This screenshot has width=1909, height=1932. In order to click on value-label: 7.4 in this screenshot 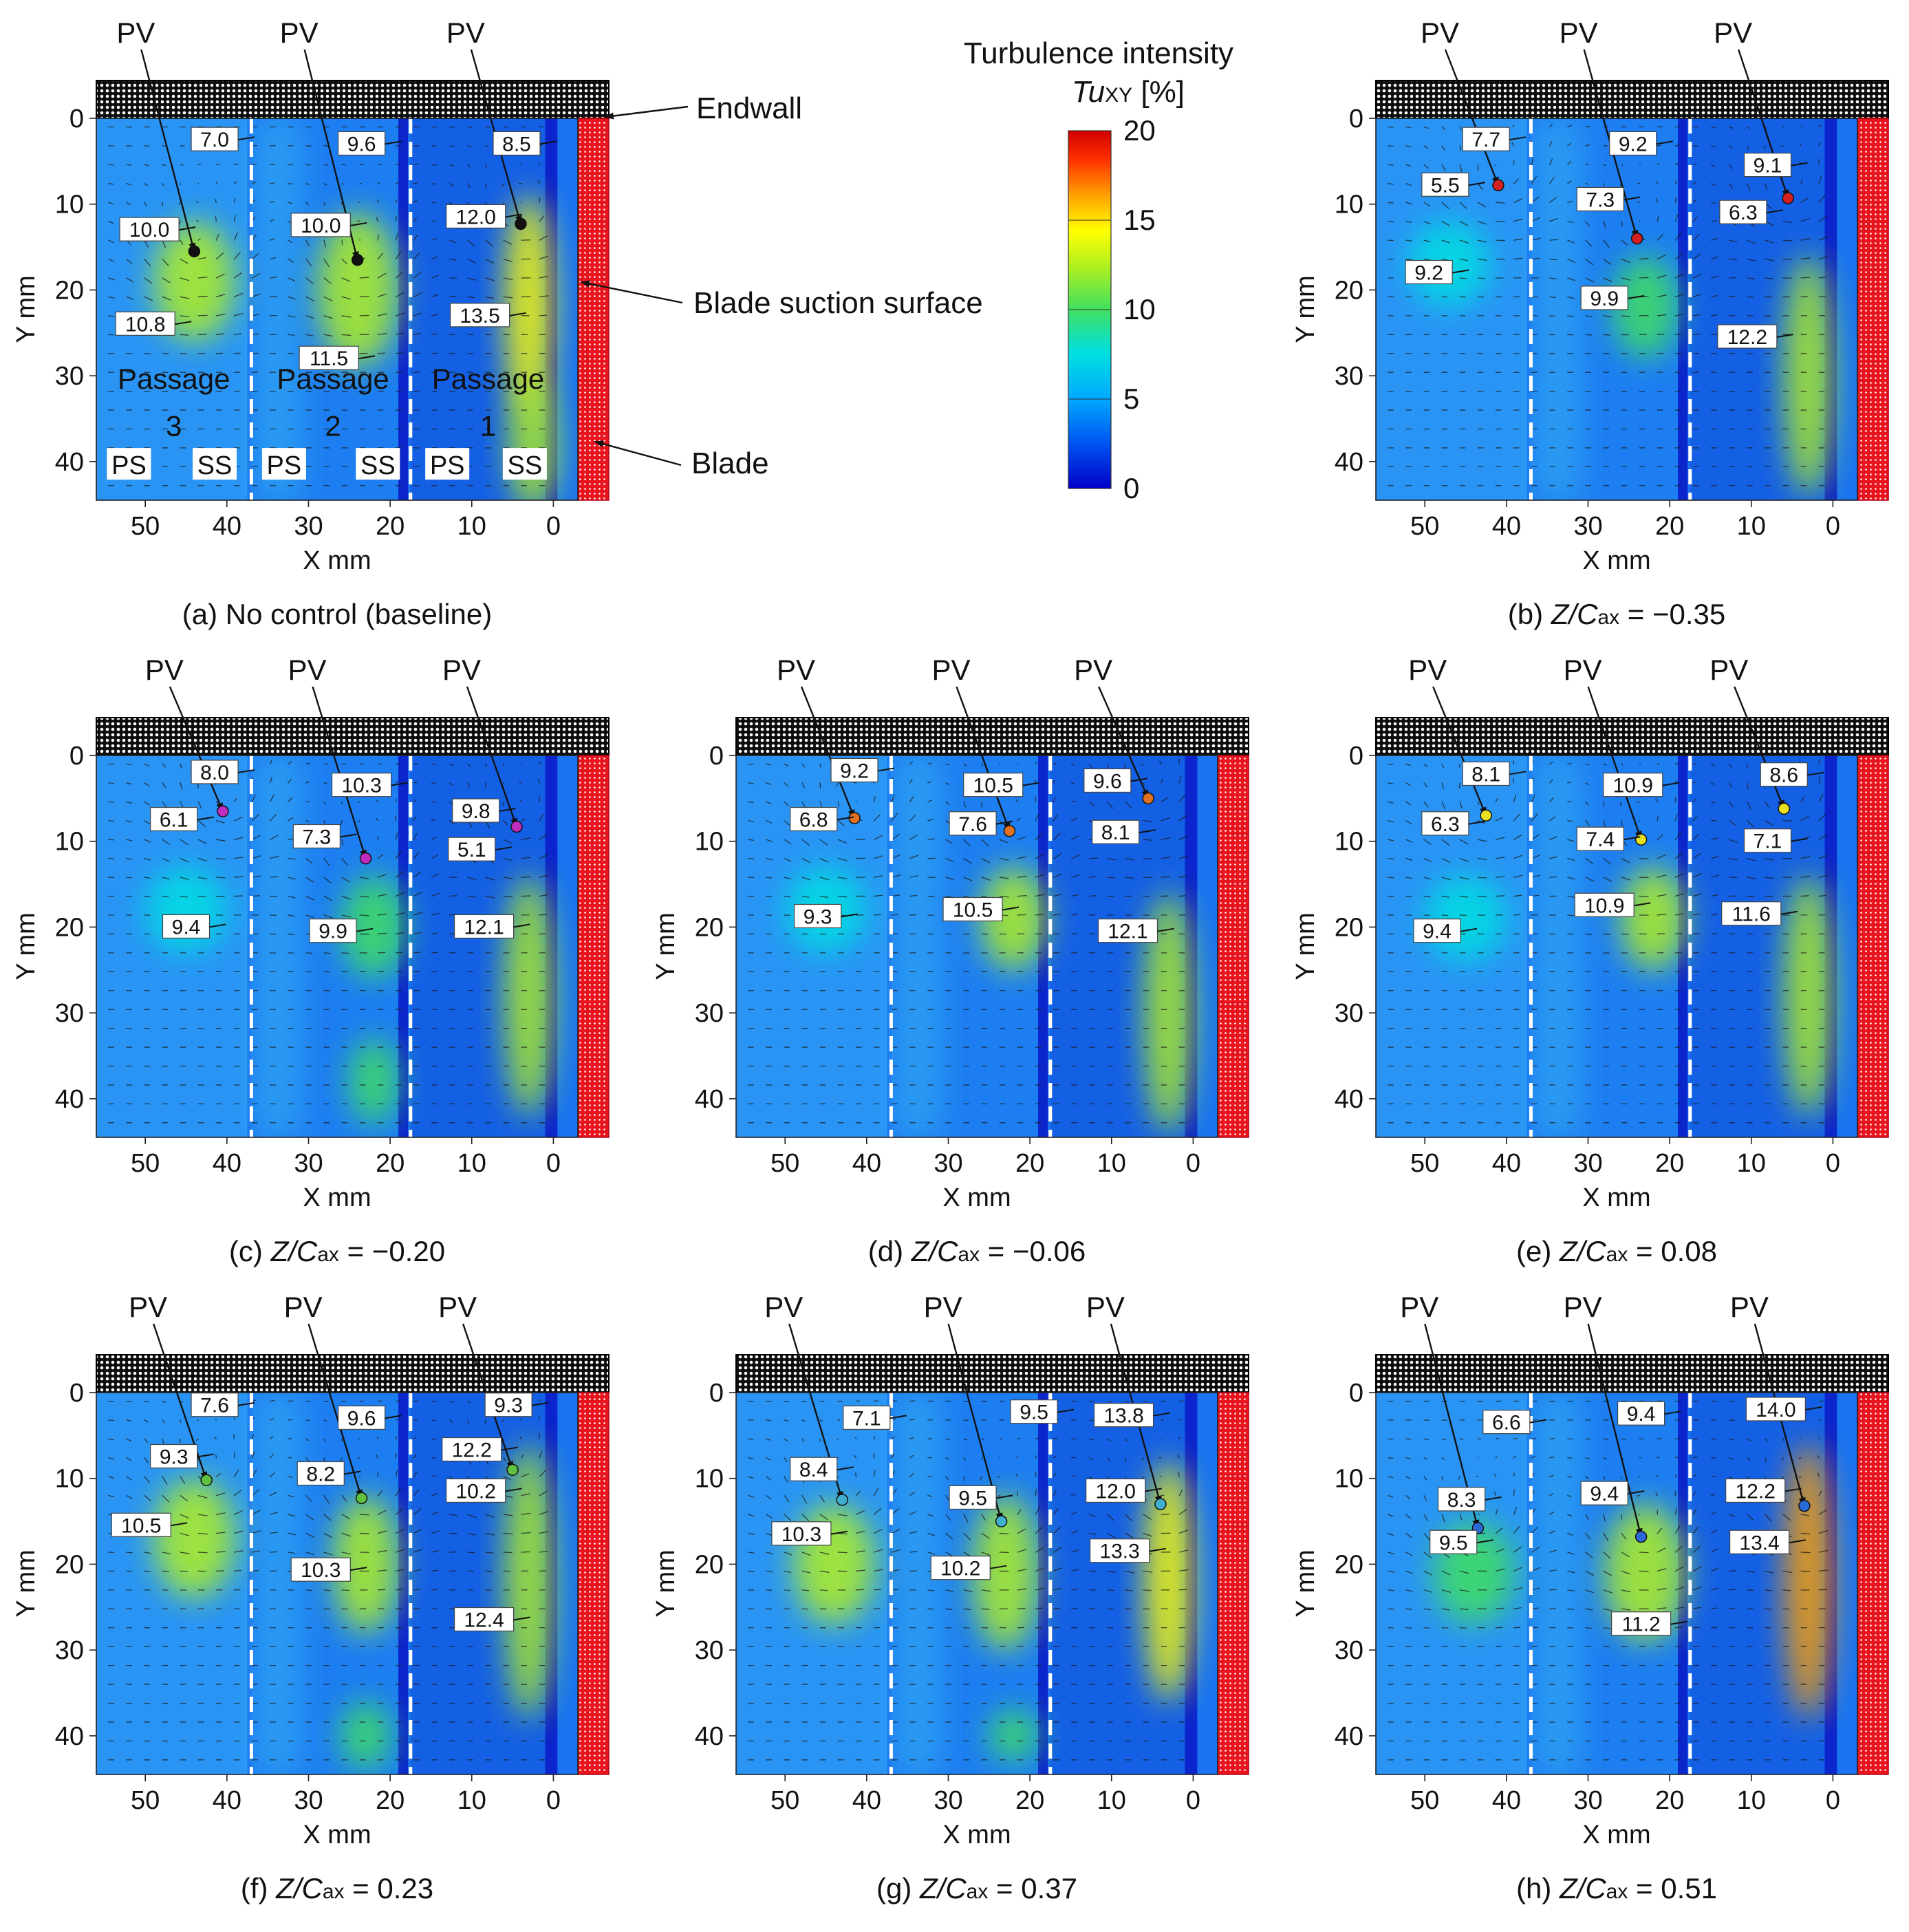, I will do `click(1600, 839)`.